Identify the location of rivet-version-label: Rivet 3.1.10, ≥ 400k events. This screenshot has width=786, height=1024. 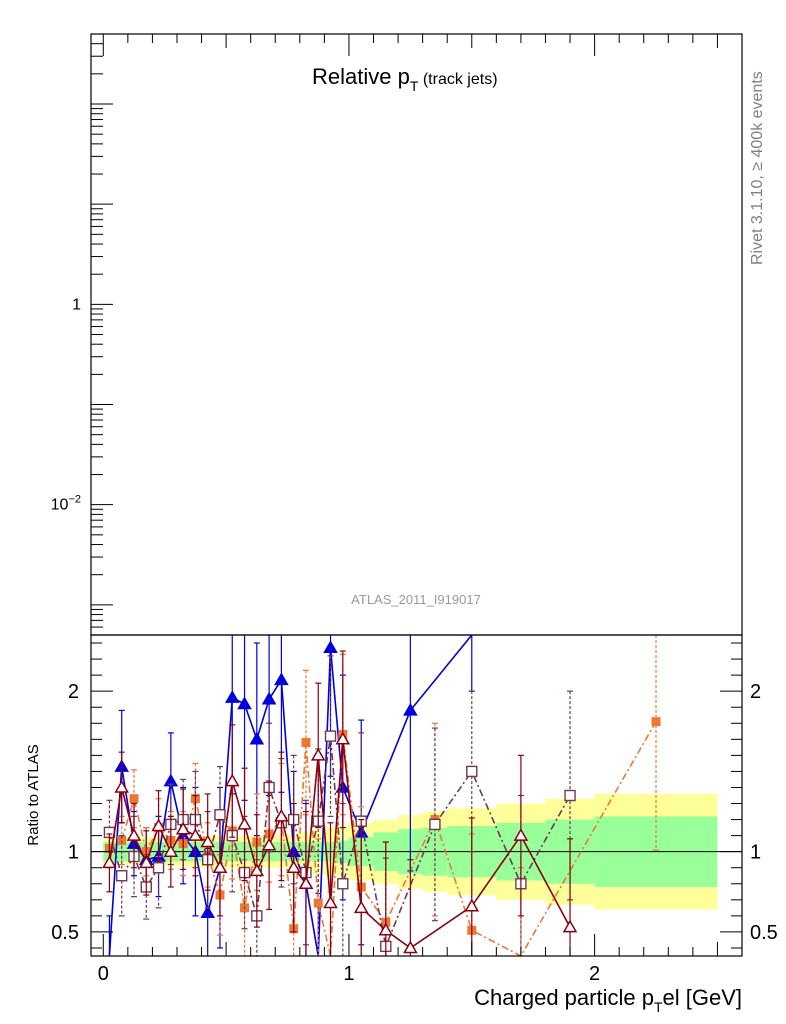
(757, 168).